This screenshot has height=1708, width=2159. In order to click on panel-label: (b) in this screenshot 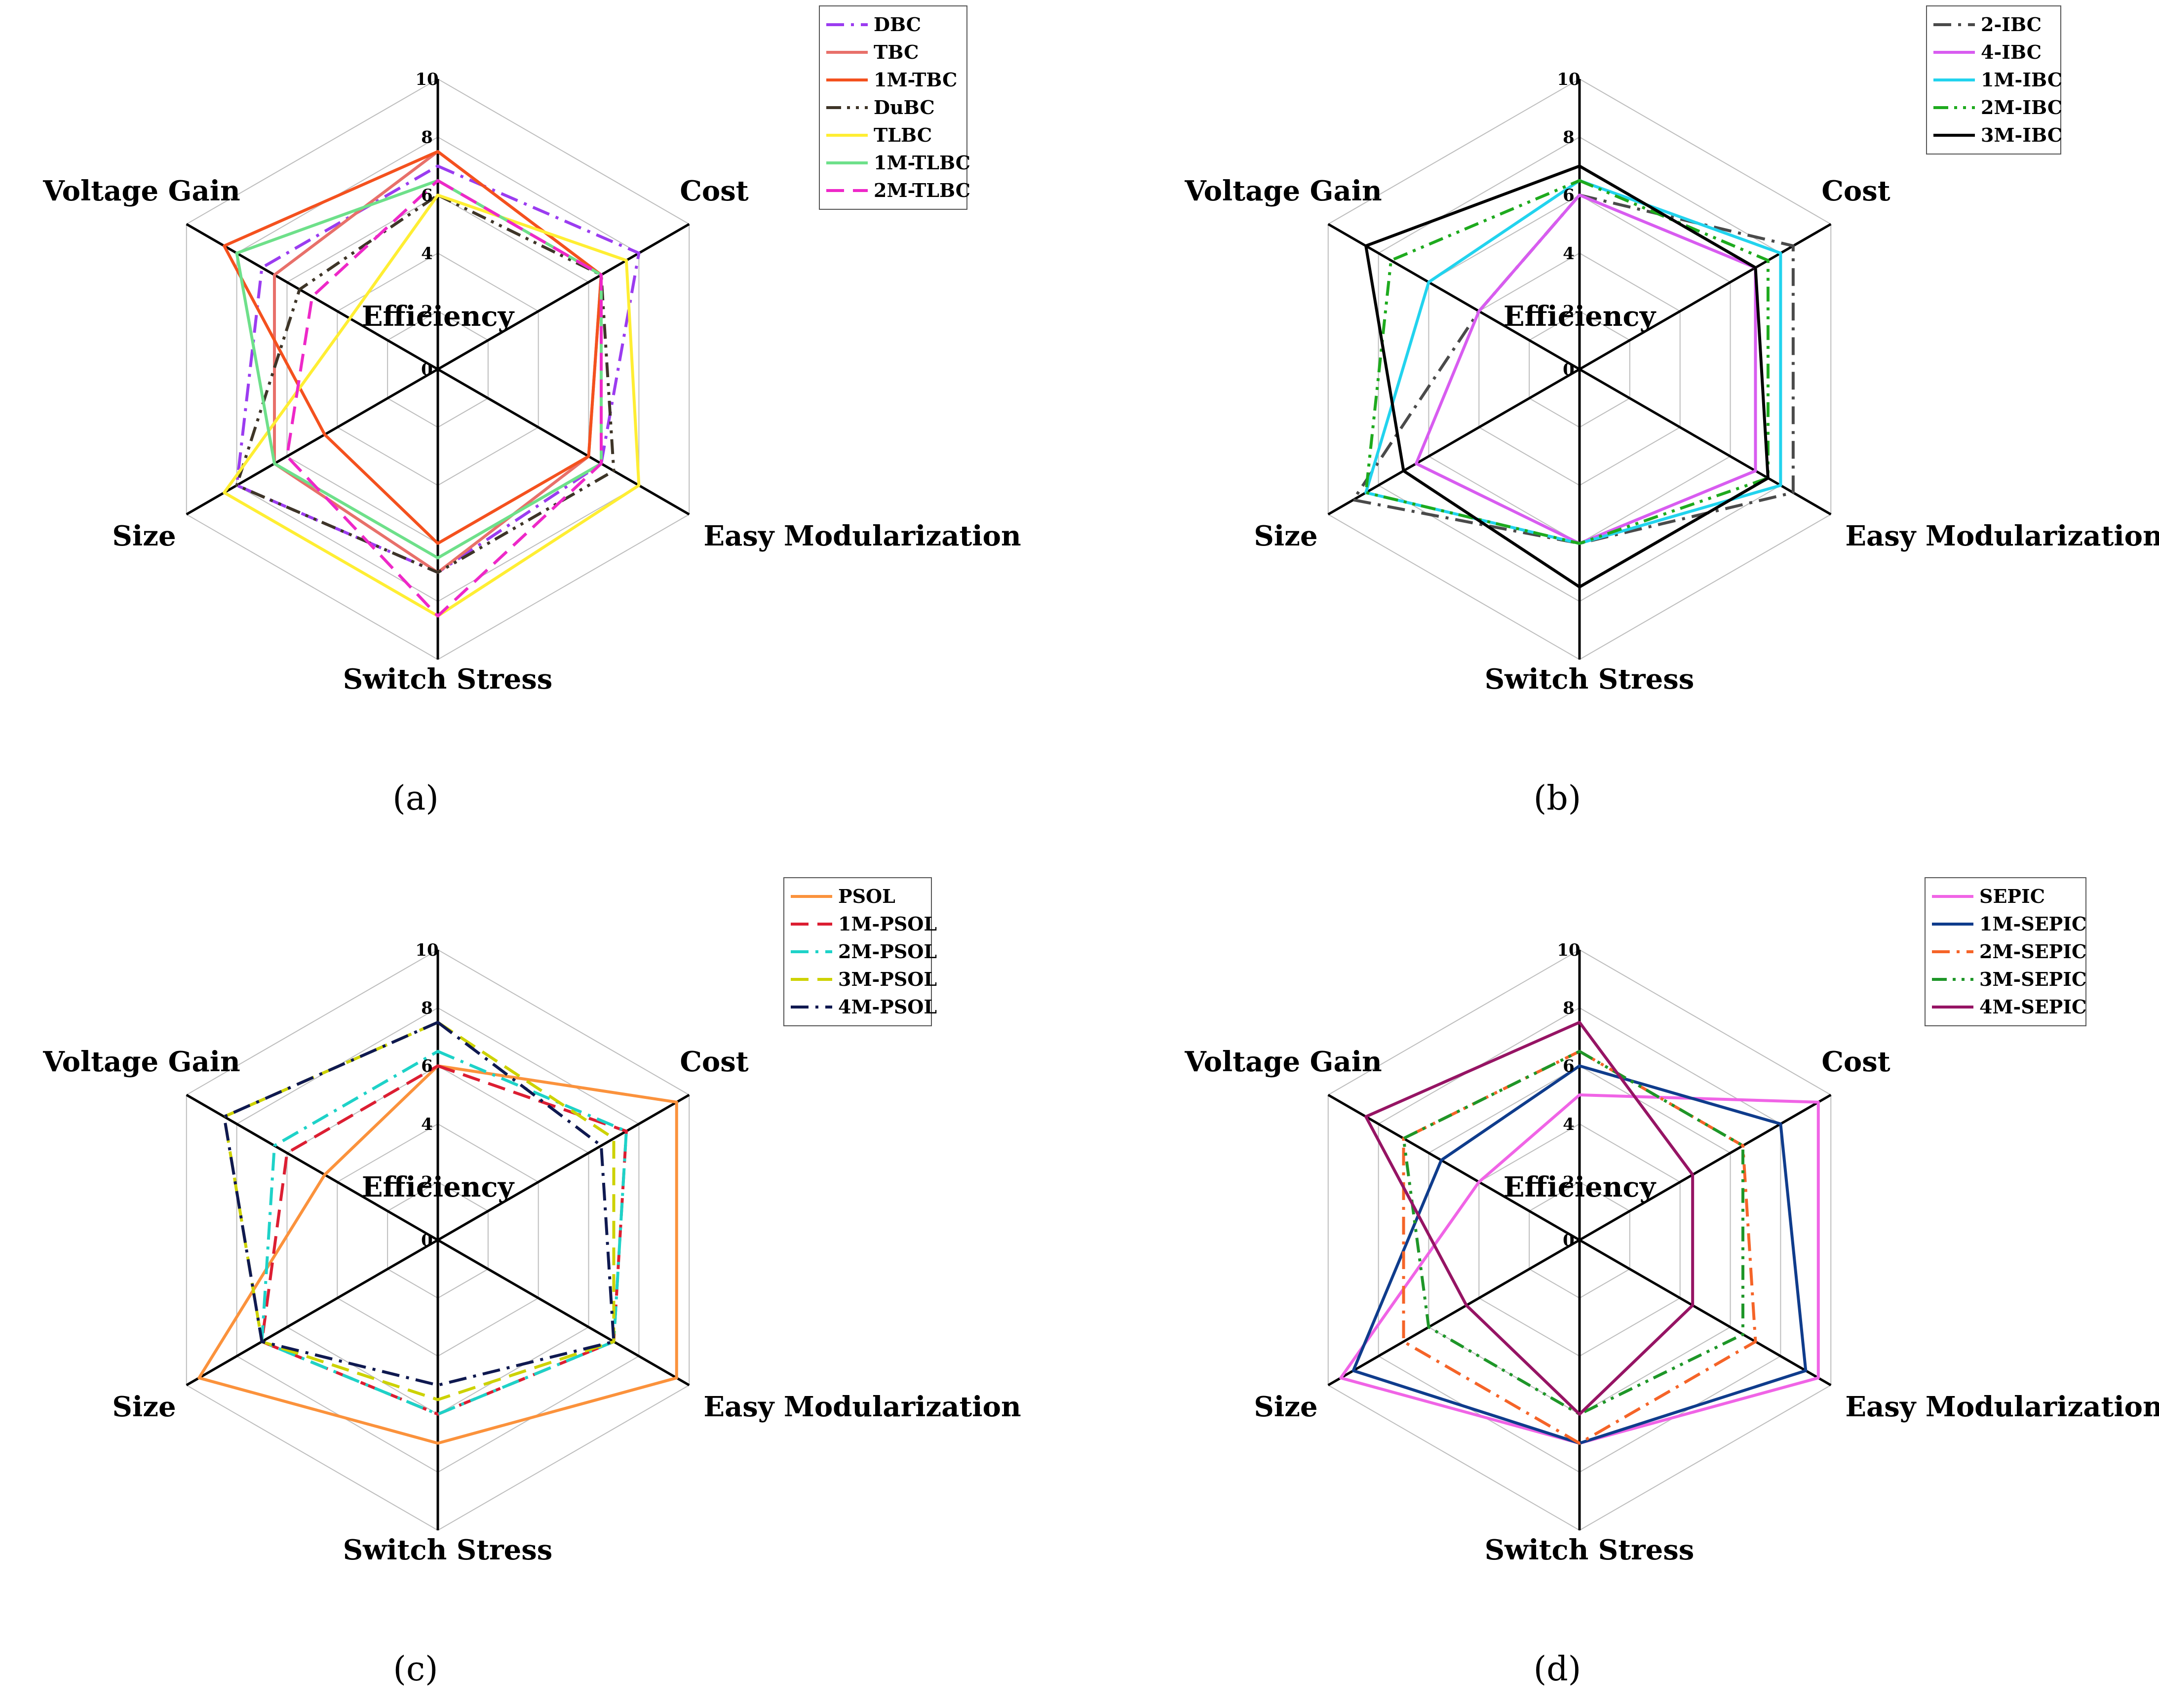, I will do `click(1558, 798)`.